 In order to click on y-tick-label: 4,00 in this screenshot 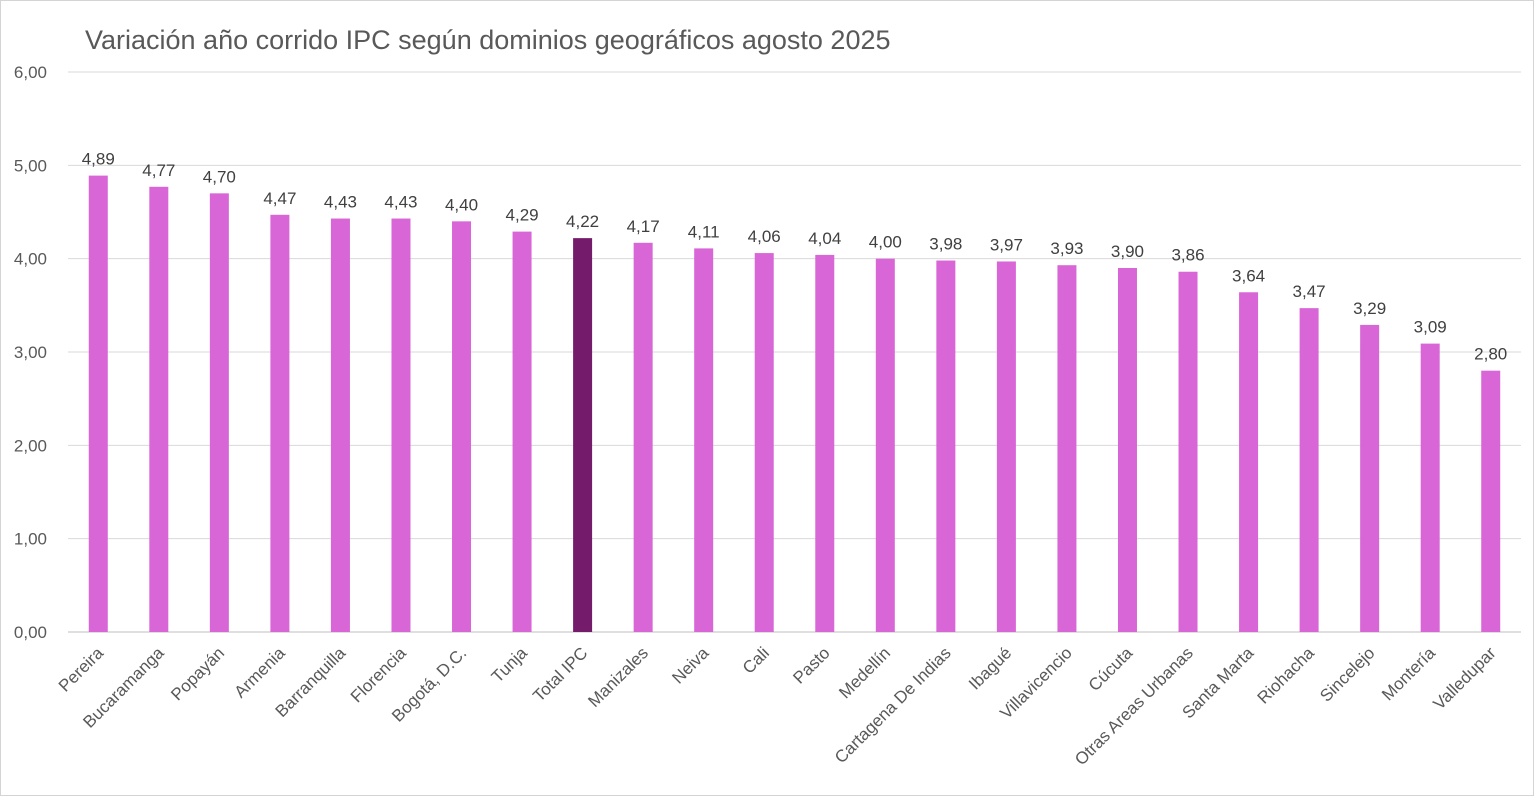, I will do `click(30, 259)`.